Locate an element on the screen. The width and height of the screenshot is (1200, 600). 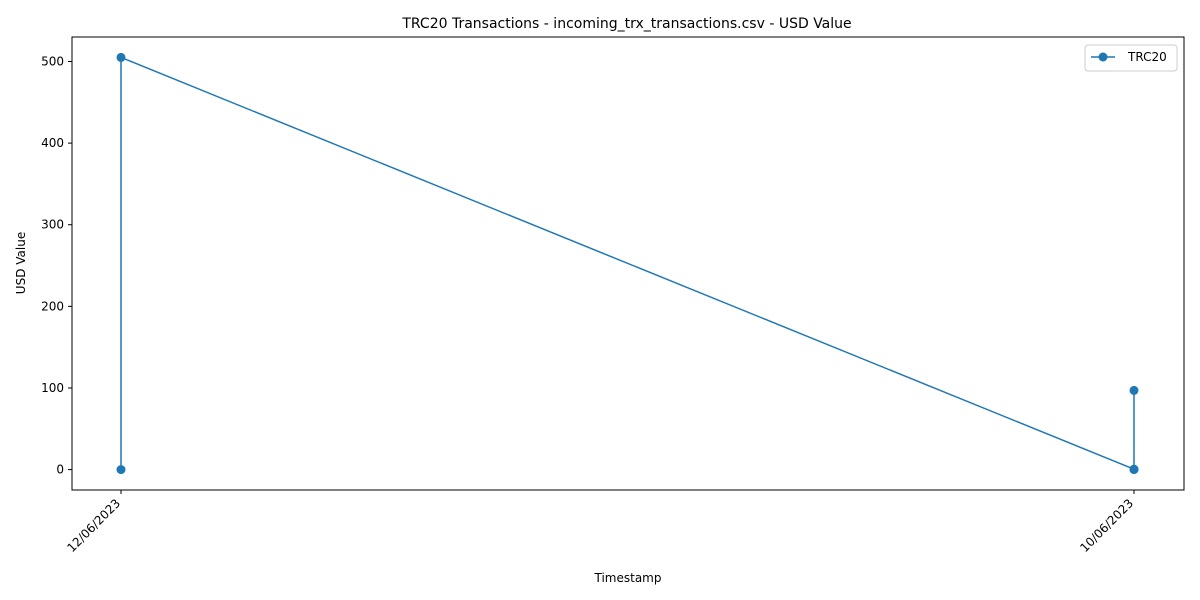
y-tick-label: 200 is located at coordinates (52, 306).